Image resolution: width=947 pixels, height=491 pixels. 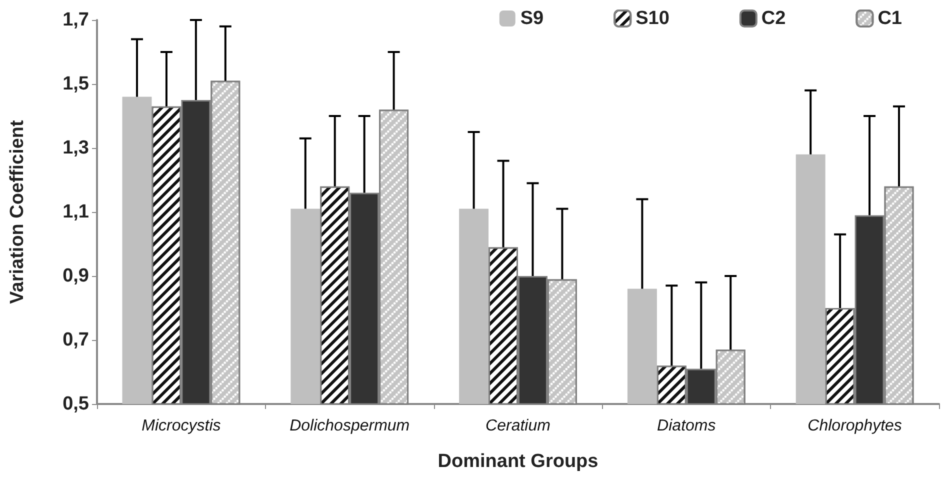 I want to click on legend-label: S10, so click(x=653, y=18).